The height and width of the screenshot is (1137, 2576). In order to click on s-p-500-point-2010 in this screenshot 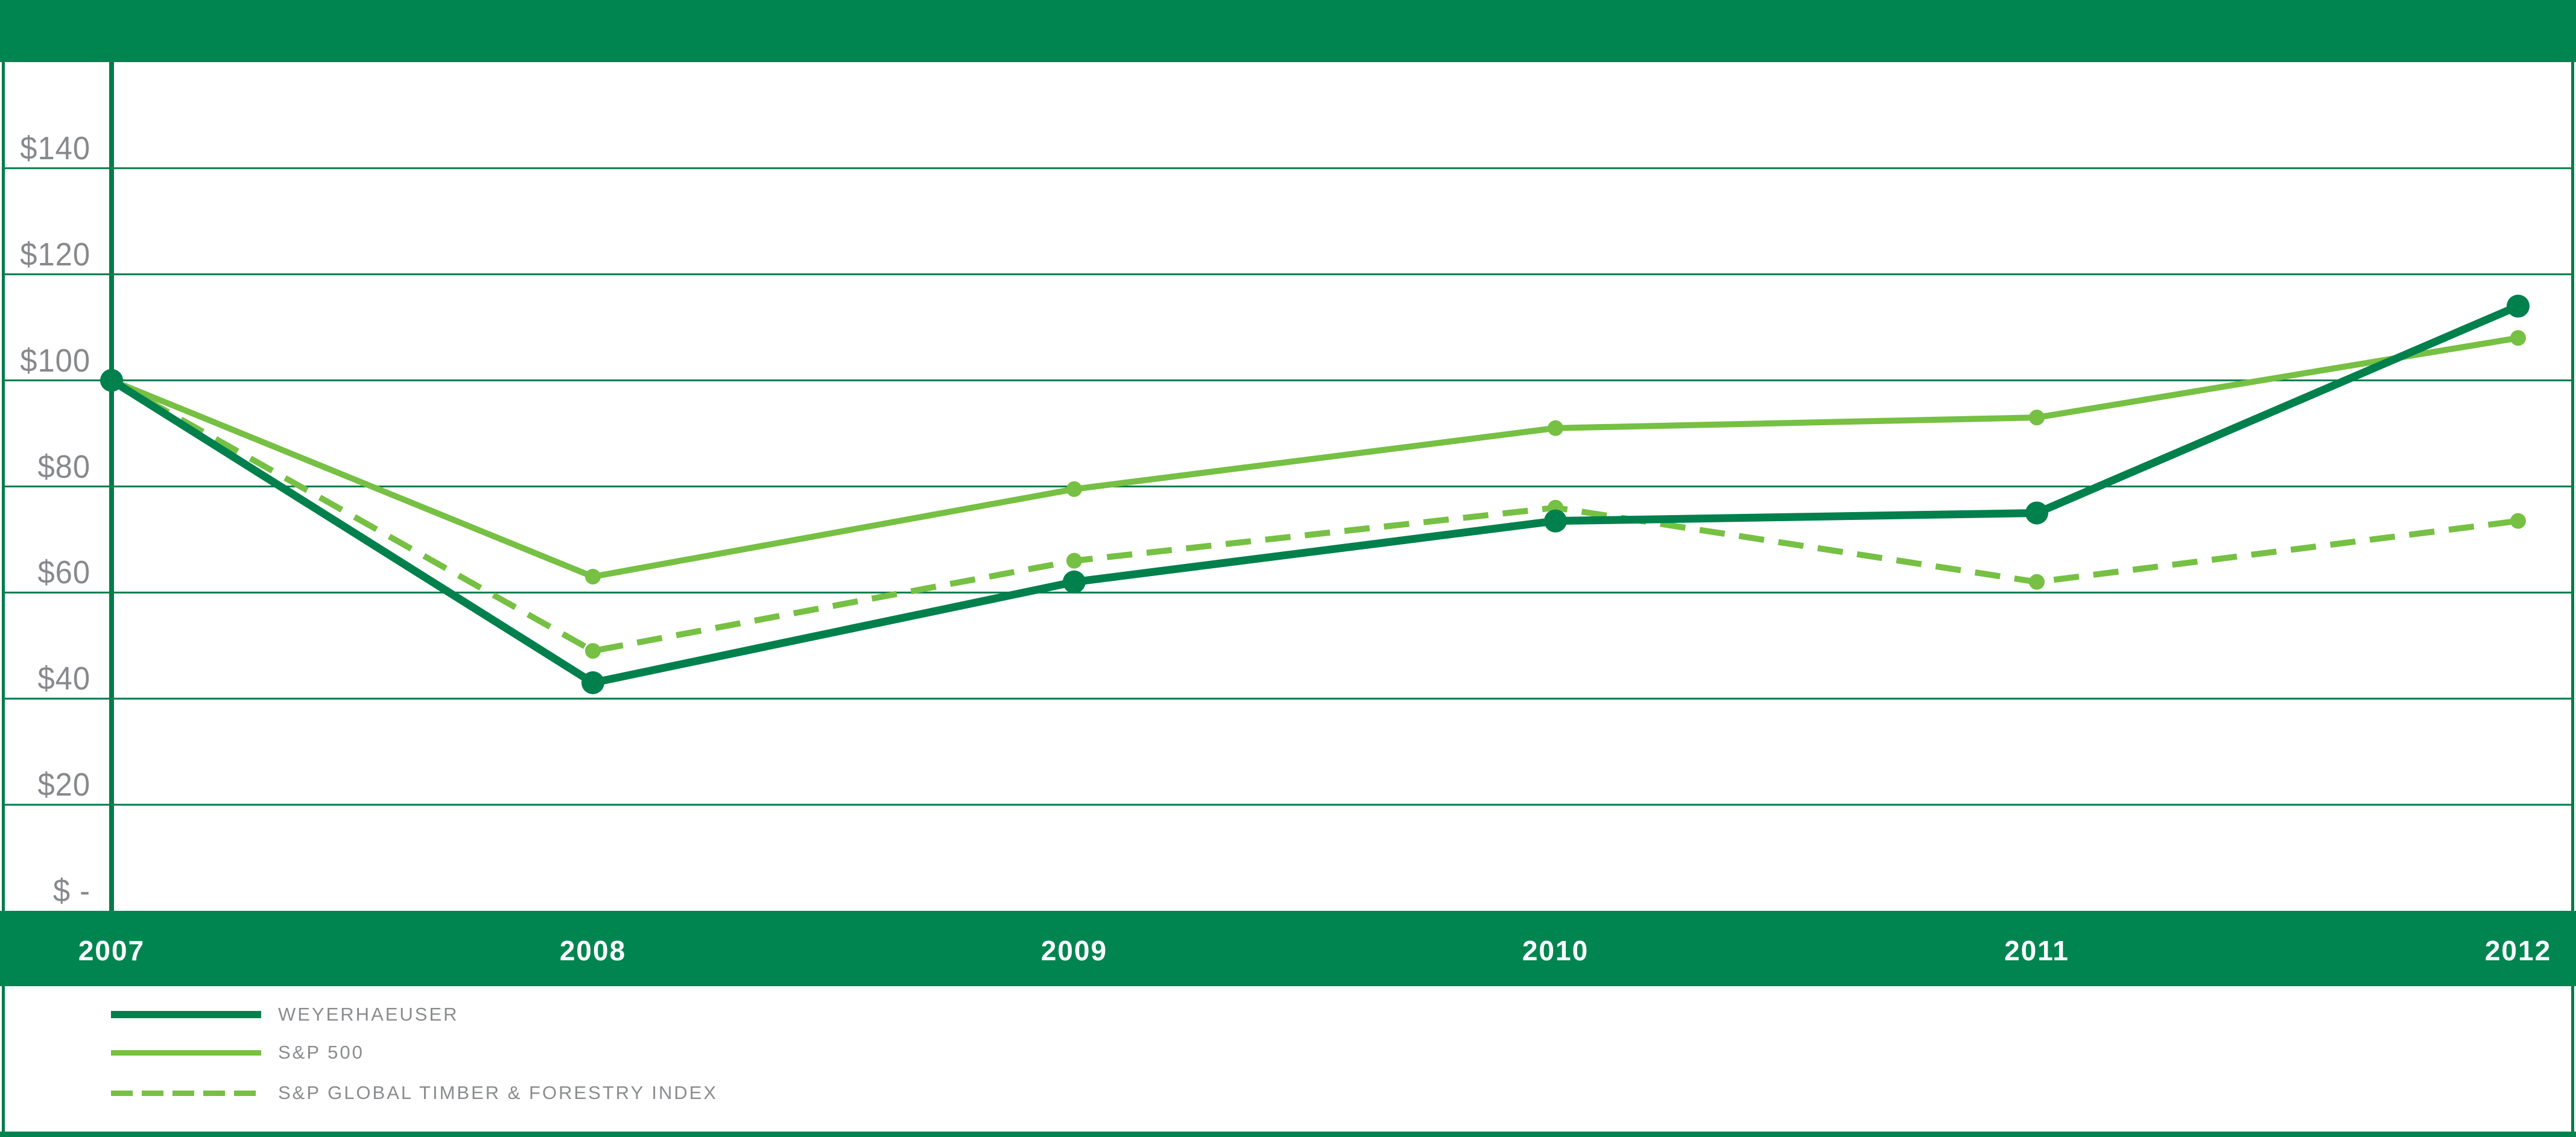, I will do `click(1555, 428)`.